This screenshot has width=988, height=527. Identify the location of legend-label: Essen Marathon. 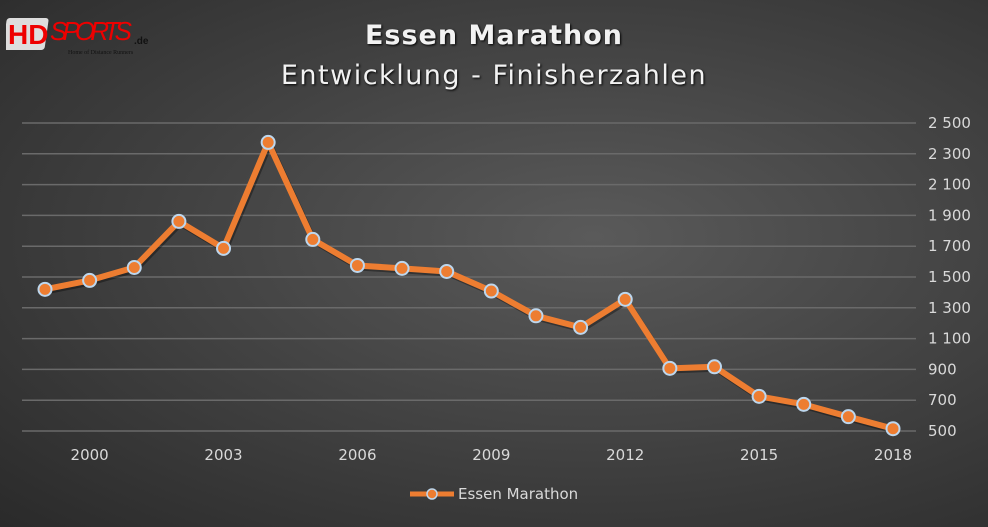
(518, 494).